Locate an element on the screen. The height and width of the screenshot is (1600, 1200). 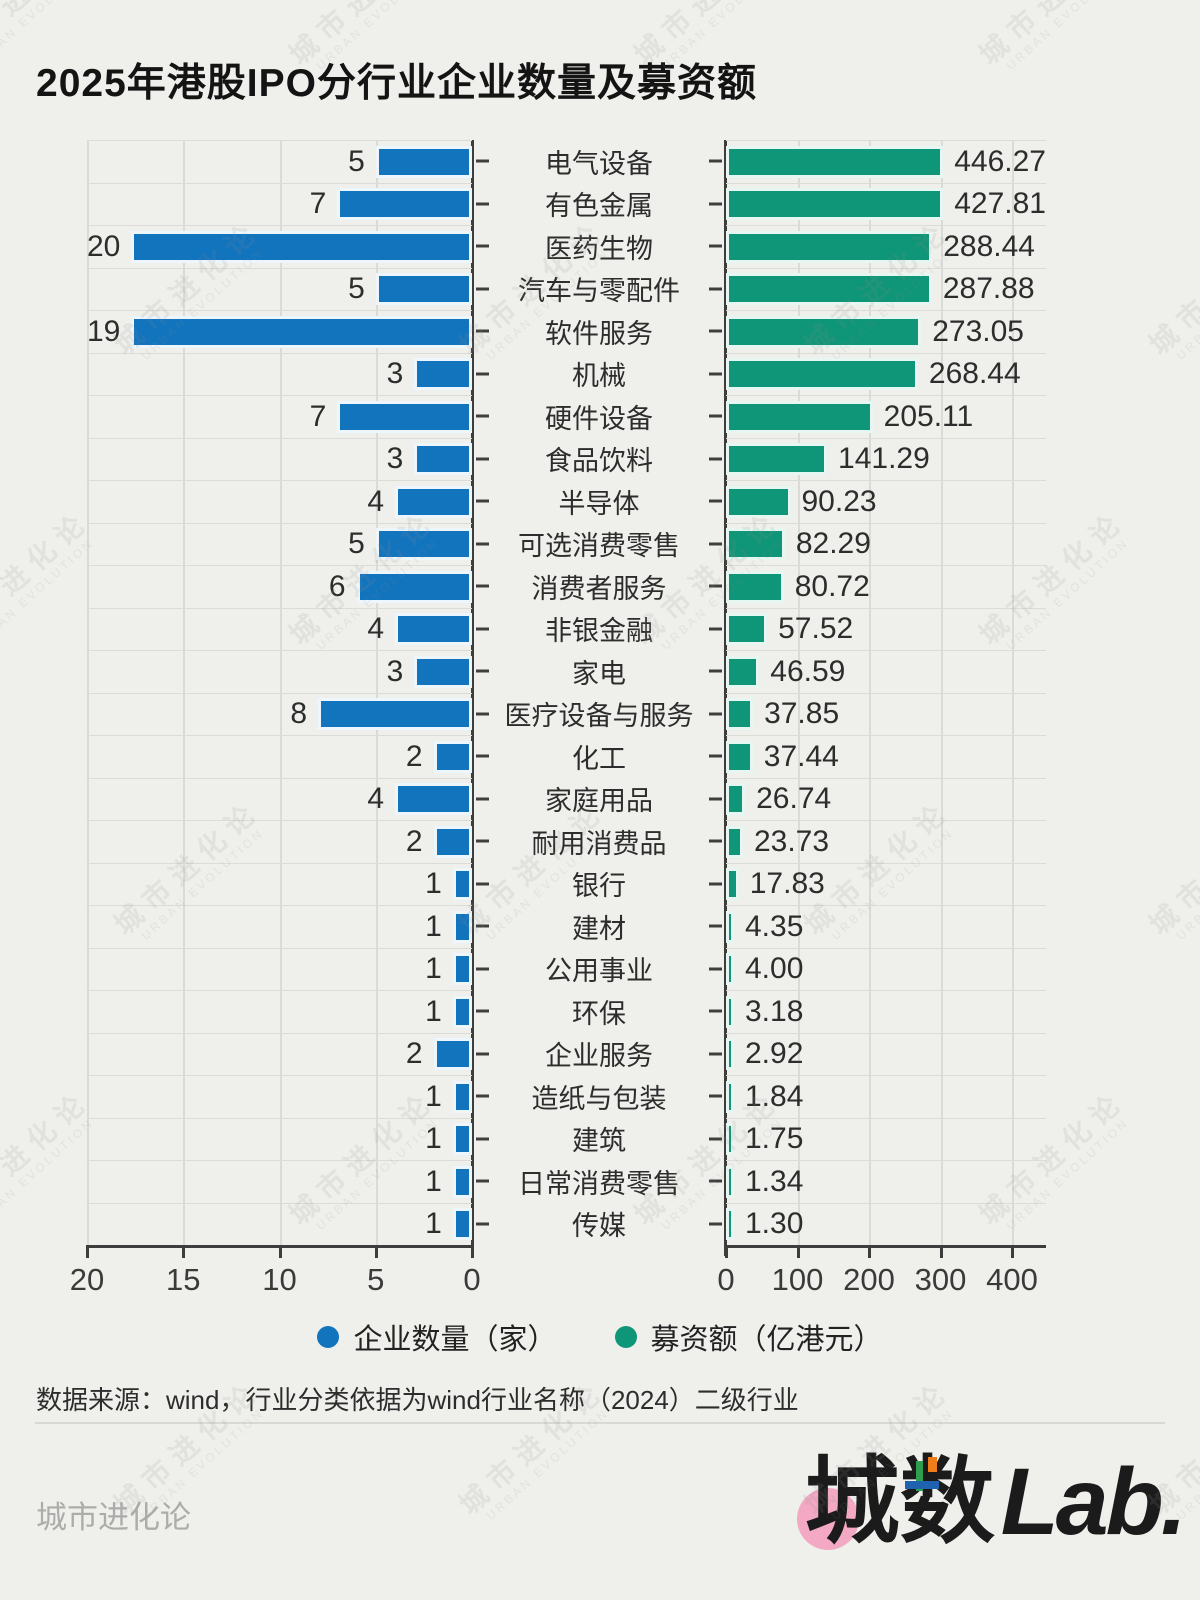
logo-char-shu-glyph: 数 is located at coordinates (947, 1502).